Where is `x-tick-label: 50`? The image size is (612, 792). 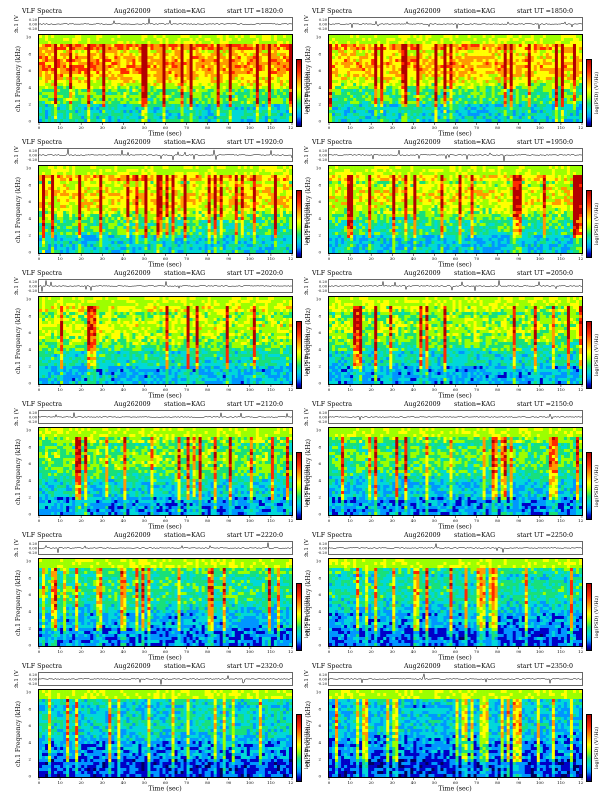 x-tick-label: 50 is located at coordinates (435, 127).